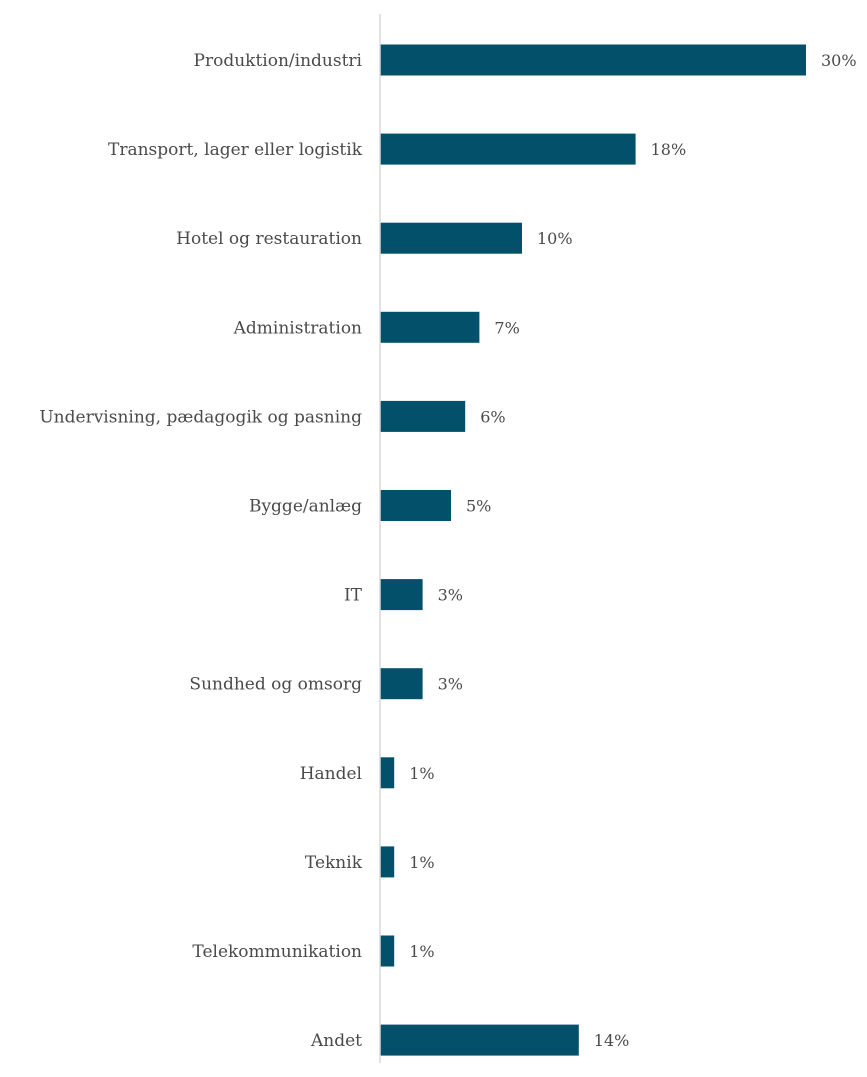 The image size is (867, 1077). I want to click on category-label: Telekommunikation, so click(277, 952).